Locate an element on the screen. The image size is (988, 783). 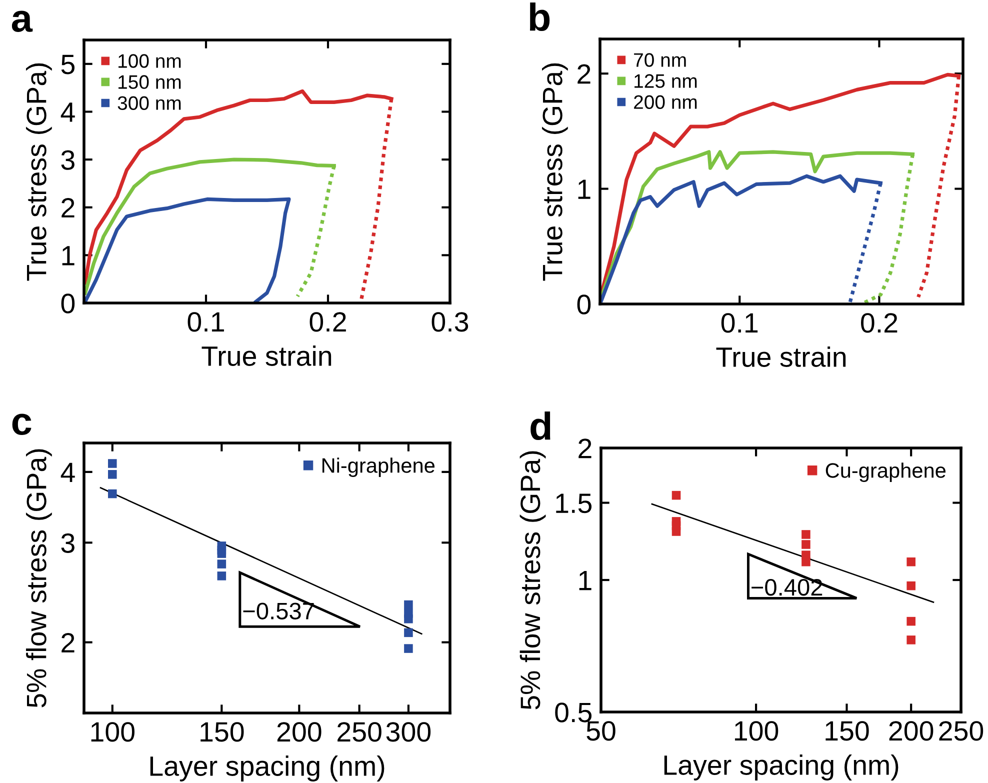
x-tick-label: 50 is located at coordinates (601, 731).